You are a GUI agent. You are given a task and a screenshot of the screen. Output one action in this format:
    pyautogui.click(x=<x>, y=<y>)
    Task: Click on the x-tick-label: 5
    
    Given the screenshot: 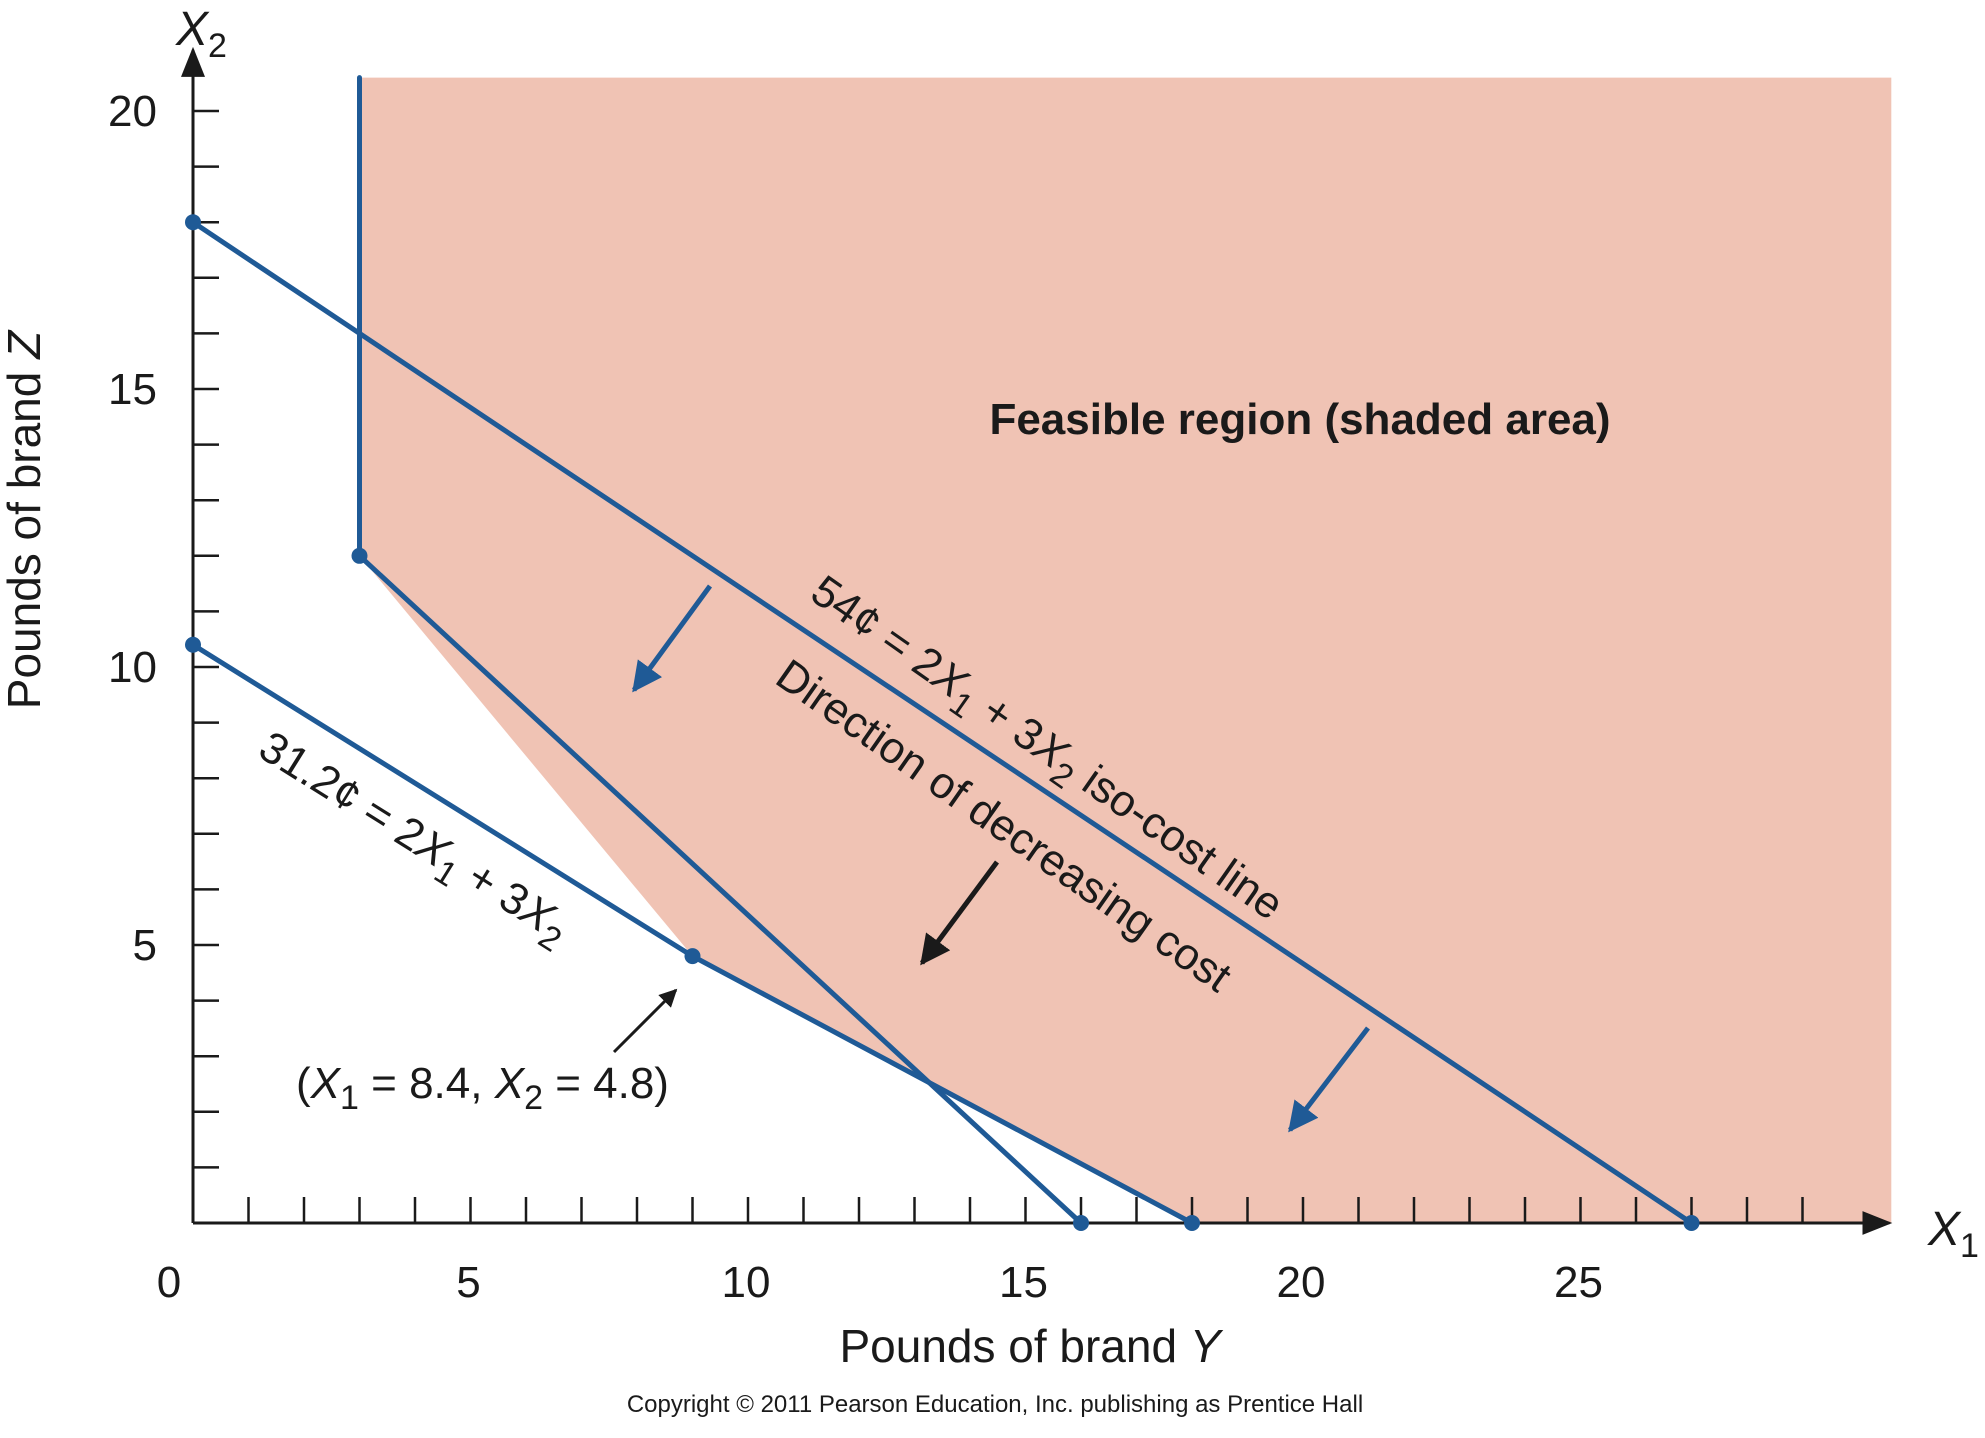 What is the action you would take?
    pyautogui.click(x=468, y=1282)
    